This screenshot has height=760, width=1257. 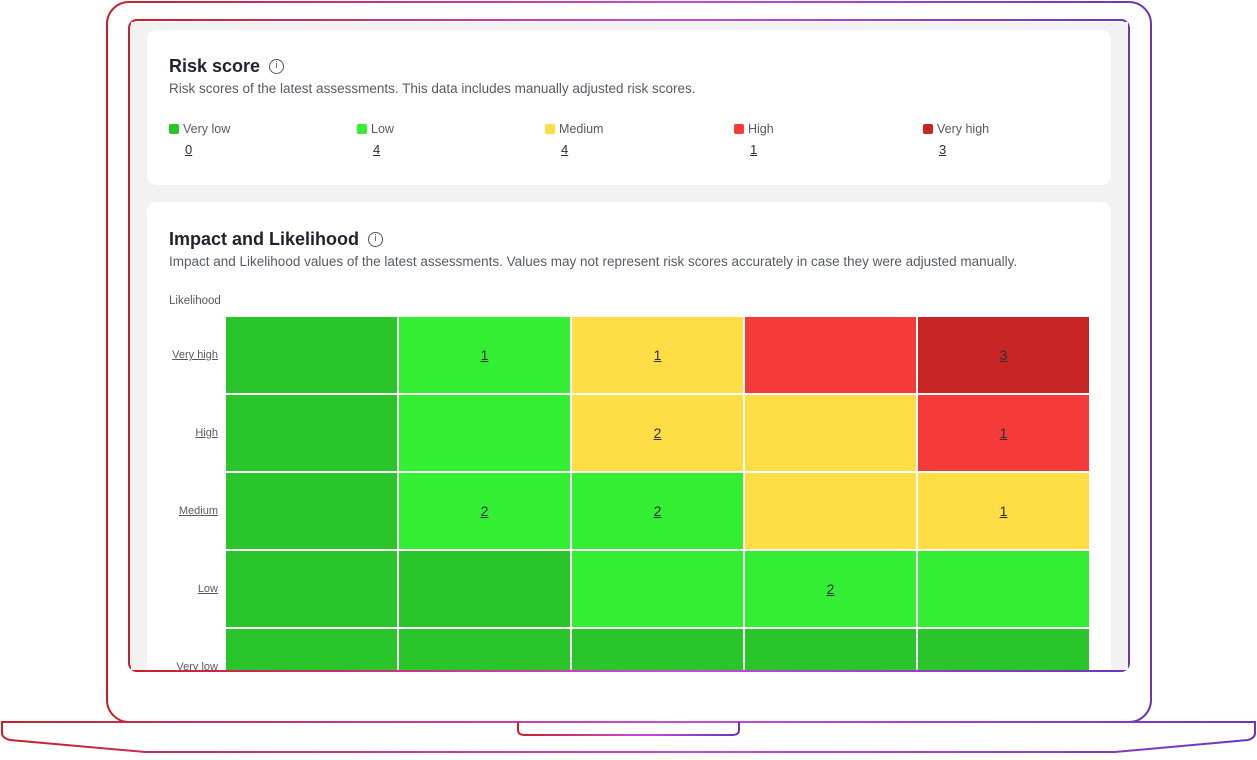 What do you see at coordinates (943, 149) in the screenshot?
I see `legend-count-link: 3` at bounding box center [943, 149].